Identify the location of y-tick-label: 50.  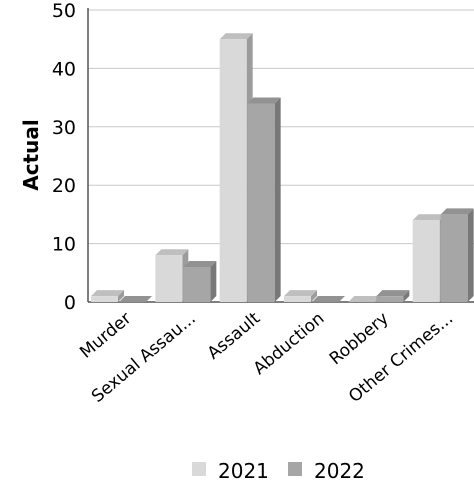
(64, 11).